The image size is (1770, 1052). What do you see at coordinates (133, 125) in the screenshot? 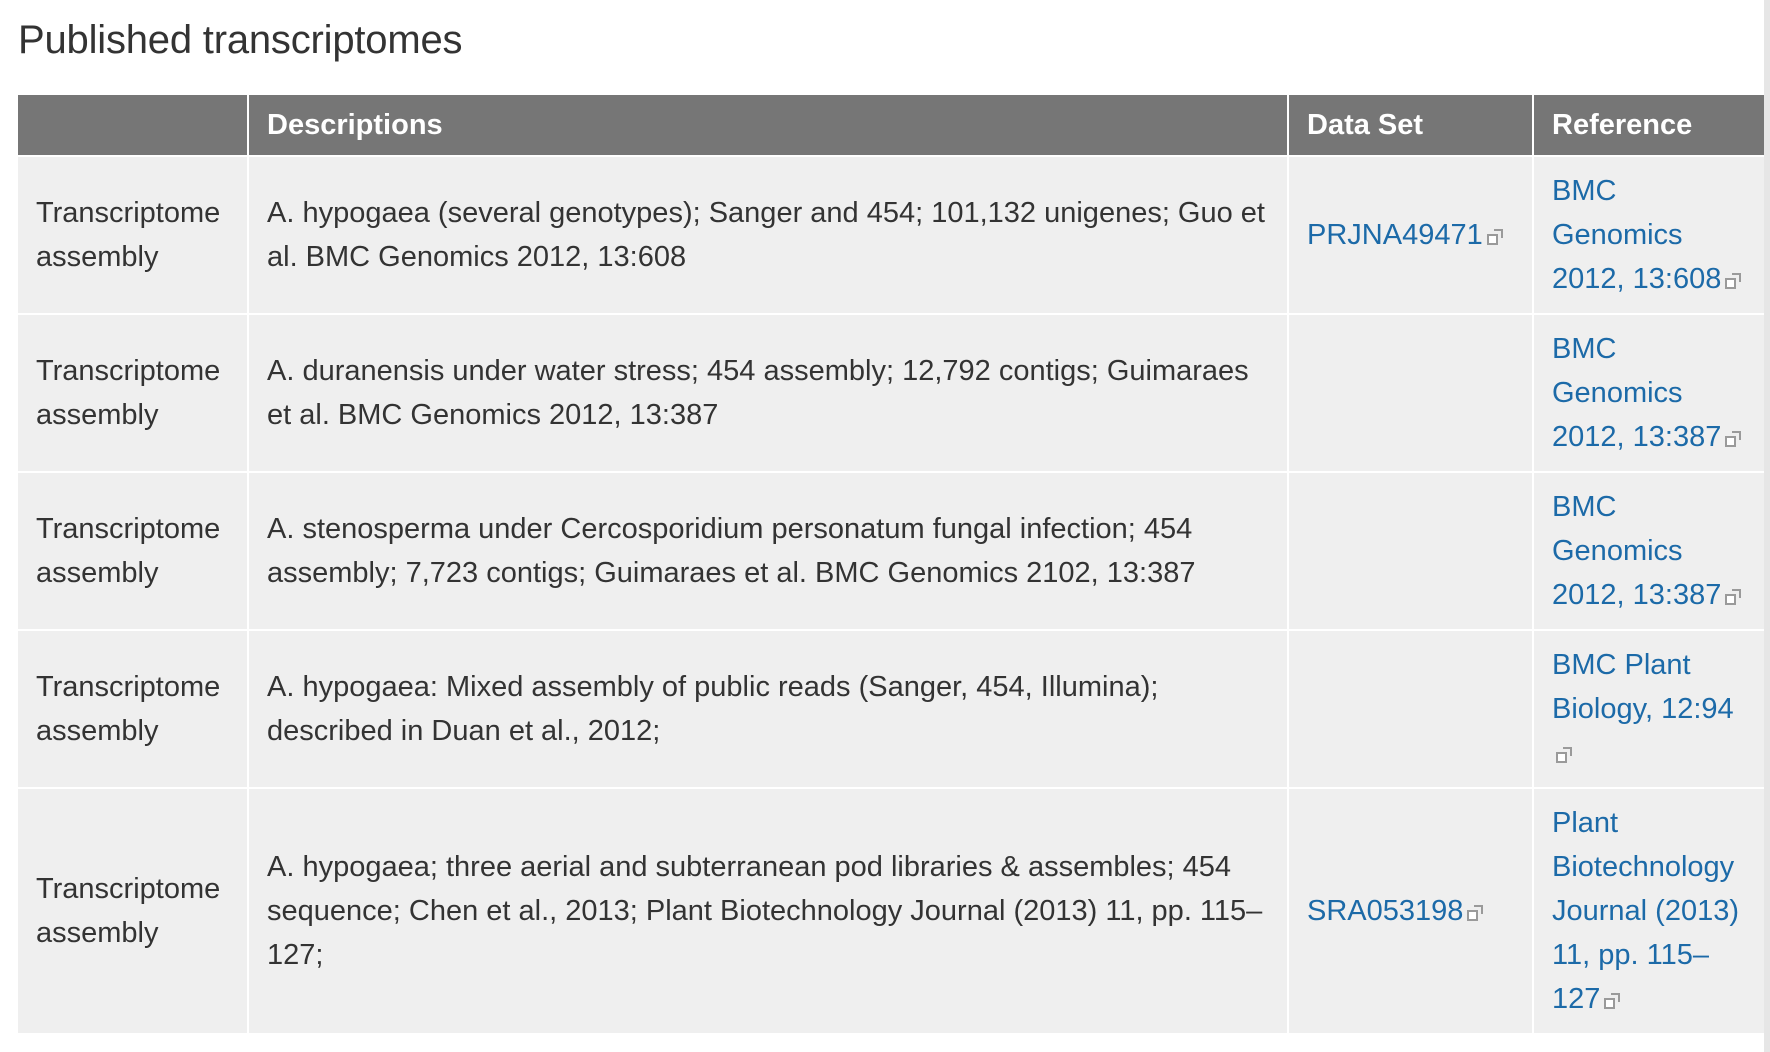
I see `header-type` at bounding box center [133, 125].